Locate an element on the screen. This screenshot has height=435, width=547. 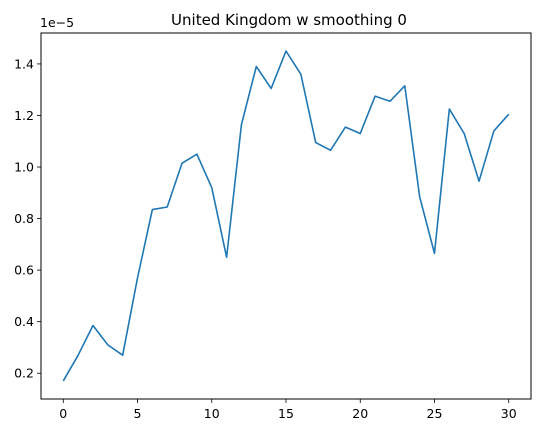
y-tick-label: 0.6 is located at coordinates (24, 270).